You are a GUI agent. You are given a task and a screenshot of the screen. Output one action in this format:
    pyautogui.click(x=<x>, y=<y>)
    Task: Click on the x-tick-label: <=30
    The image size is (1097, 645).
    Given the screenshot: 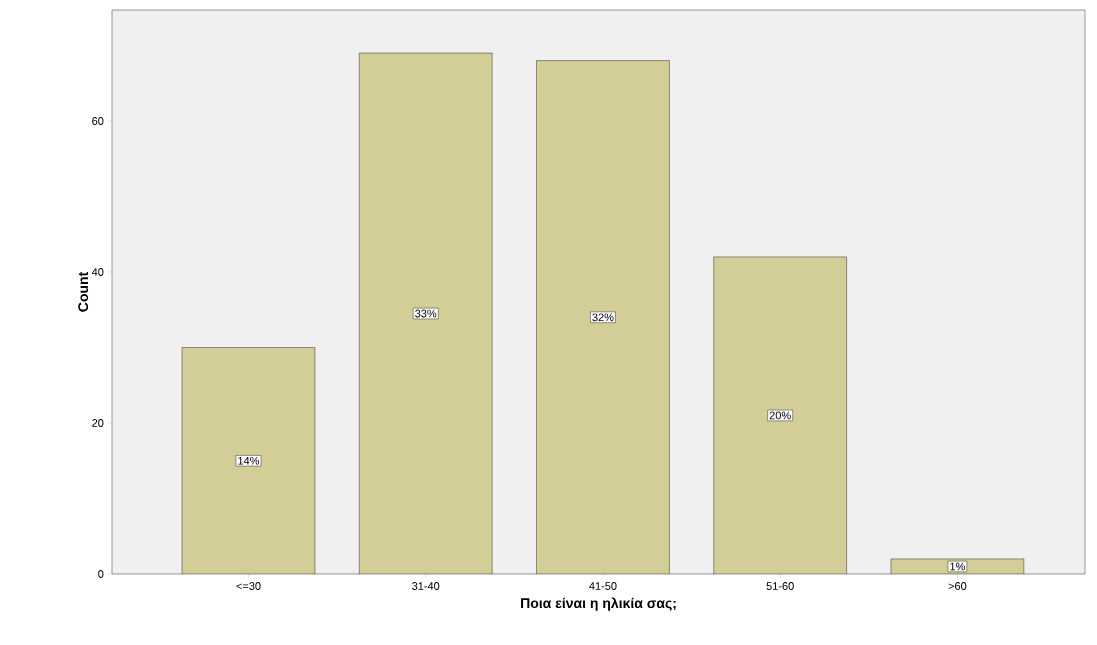 What is the action you would take?
    pyautogui.click(x=248, y=586)
    